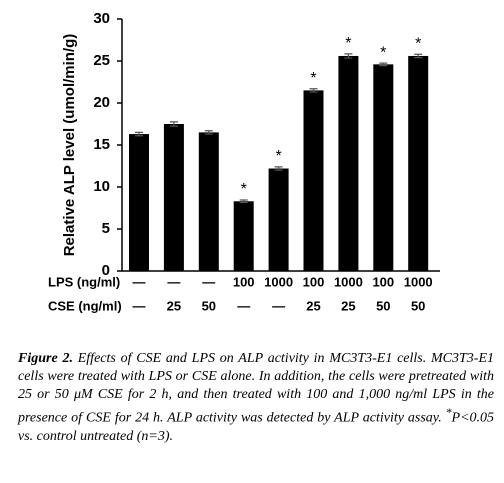 This screenshot has width=504, height=483. Describe the element at coordinates (101, 18) in the screenshot. I see `y-tick-label: 30` at that location.